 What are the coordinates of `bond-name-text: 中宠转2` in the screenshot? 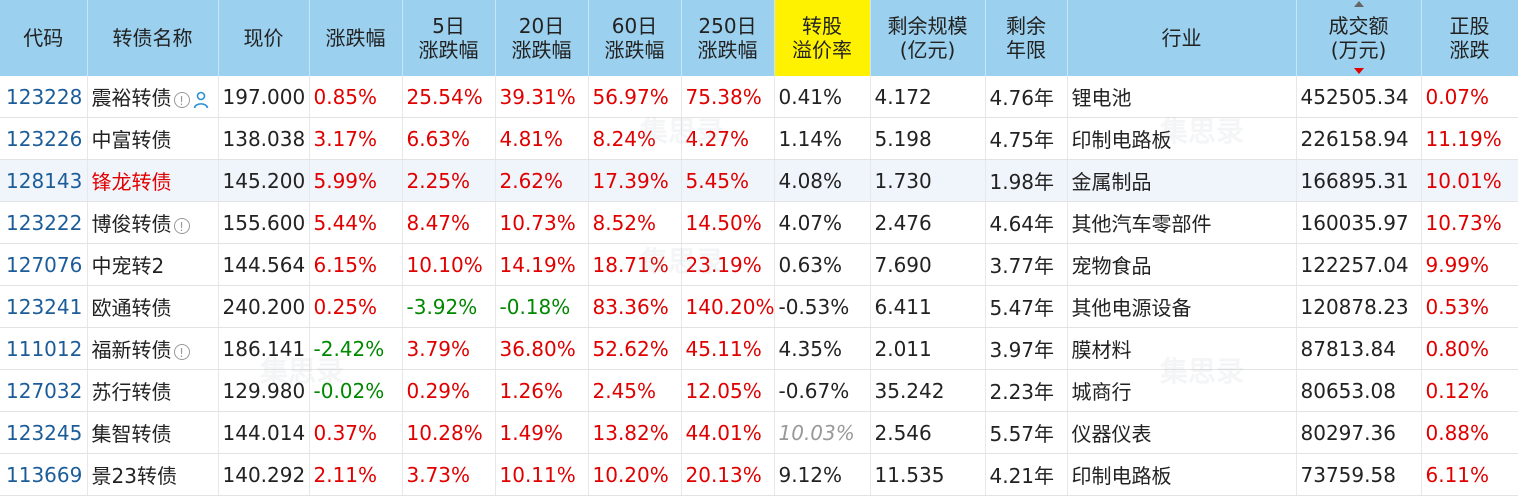 It's located at (128, 266).